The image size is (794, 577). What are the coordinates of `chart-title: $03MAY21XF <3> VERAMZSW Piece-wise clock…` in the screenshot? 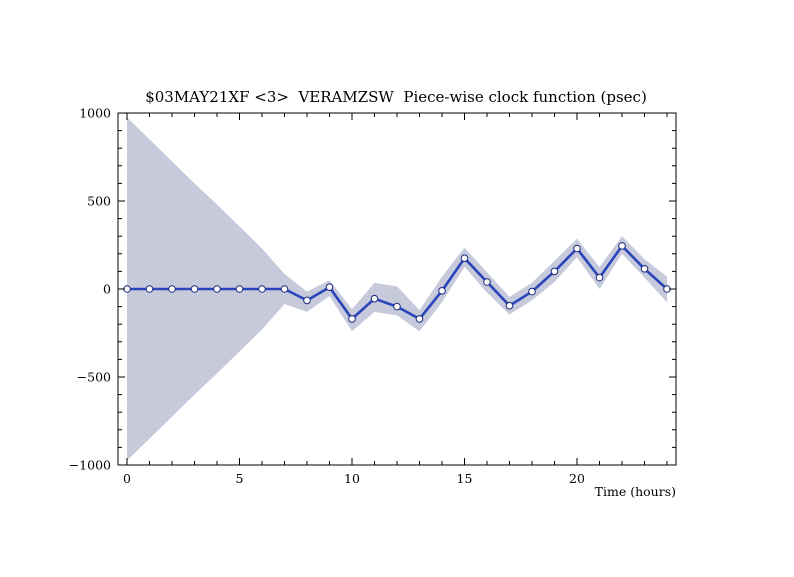 It's located at (396, 97).